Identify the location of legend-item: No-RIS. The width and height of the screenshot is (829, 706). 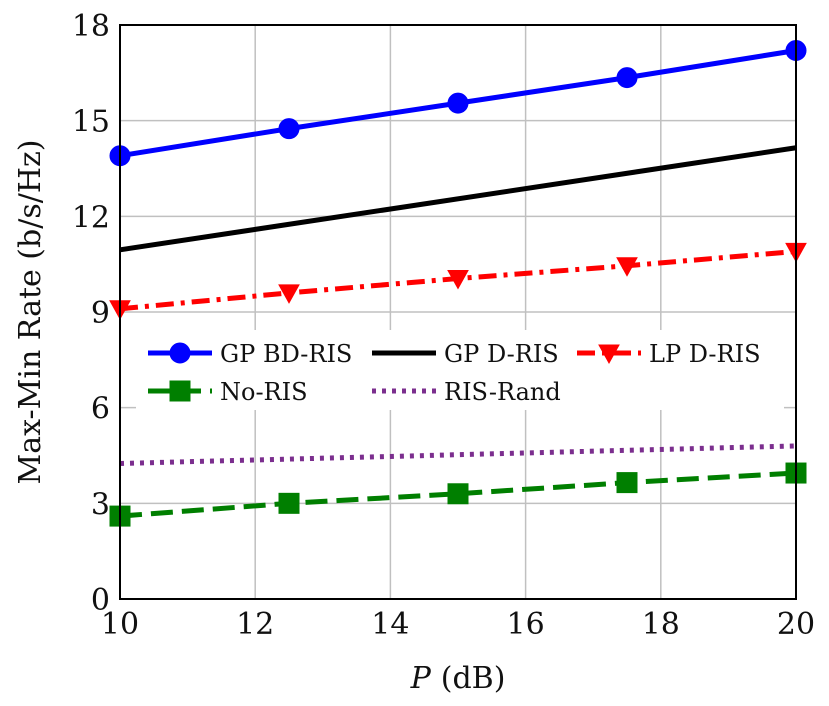
(228, 392).